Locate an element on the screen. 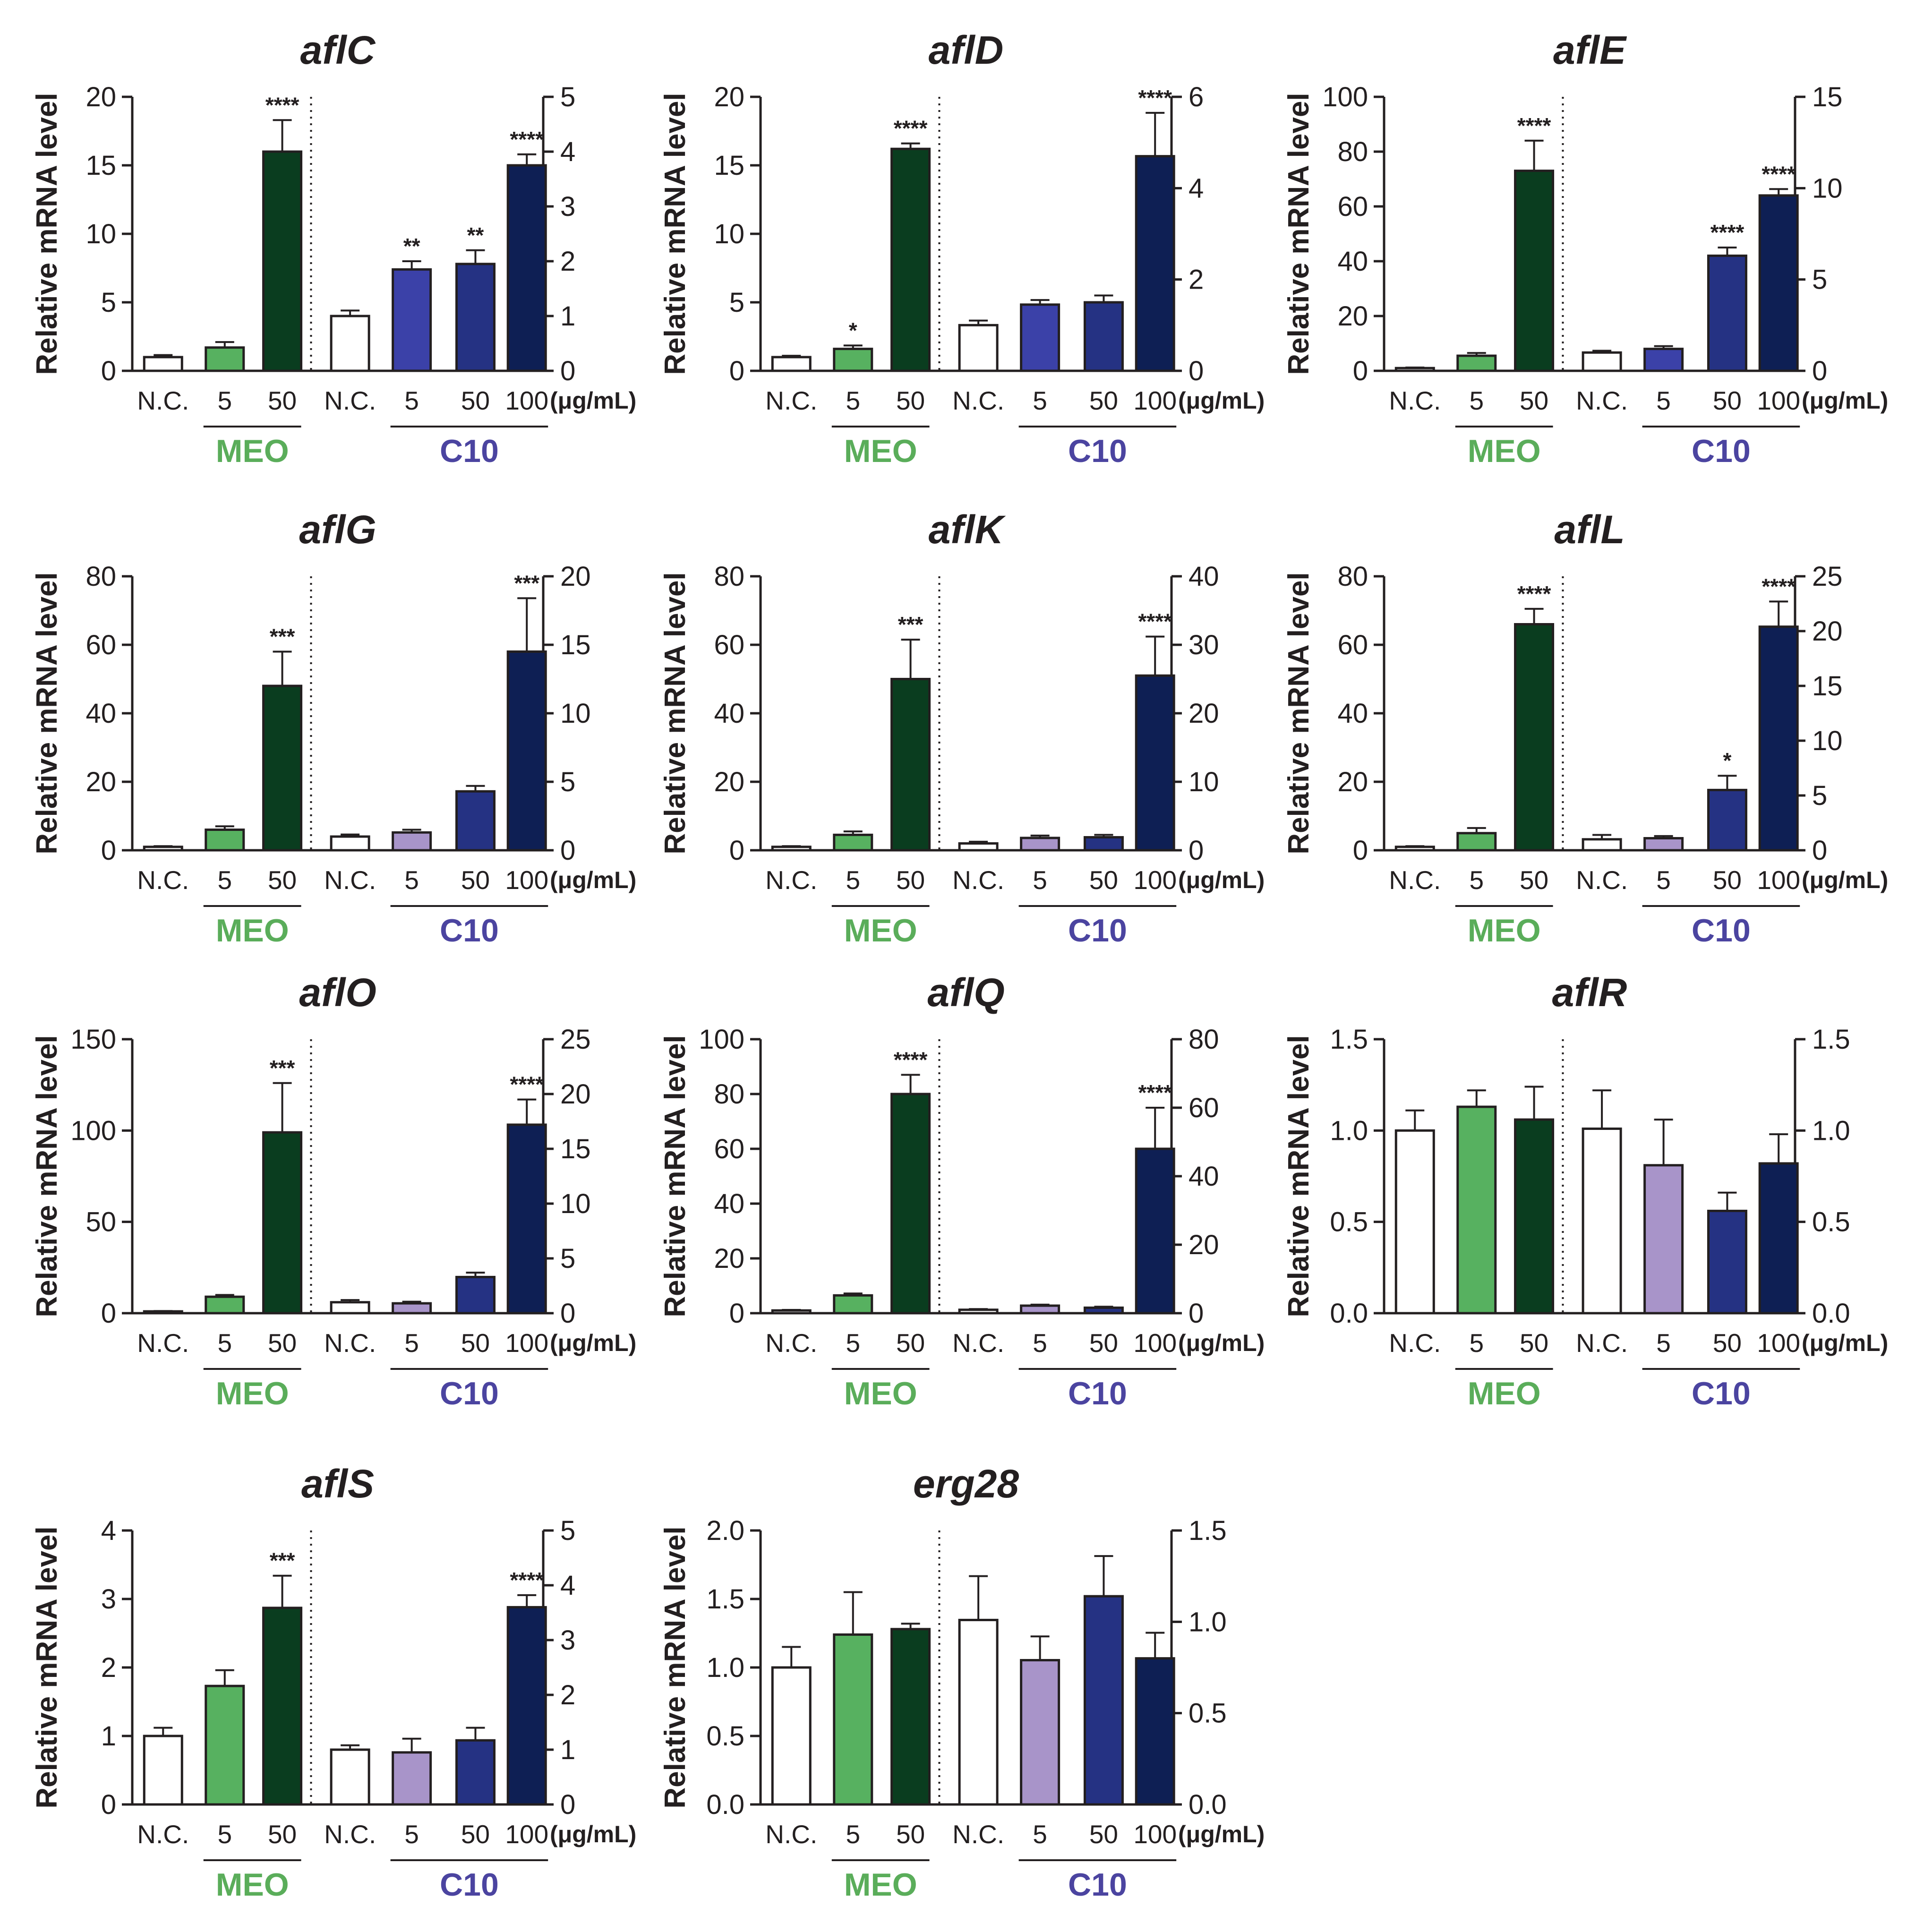  right-tick-label: 15 is located at coordinates (1827, 686).